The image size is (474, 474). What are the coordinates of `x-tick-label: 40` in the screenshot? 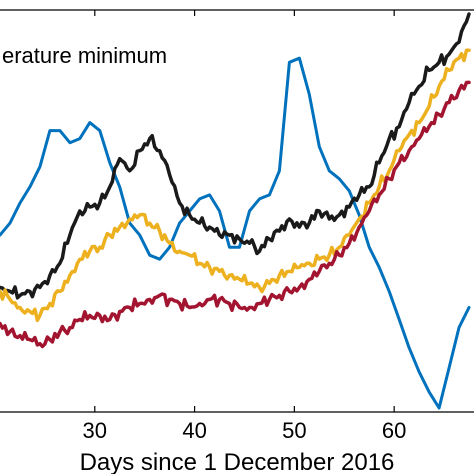 It's located at (194, 430).